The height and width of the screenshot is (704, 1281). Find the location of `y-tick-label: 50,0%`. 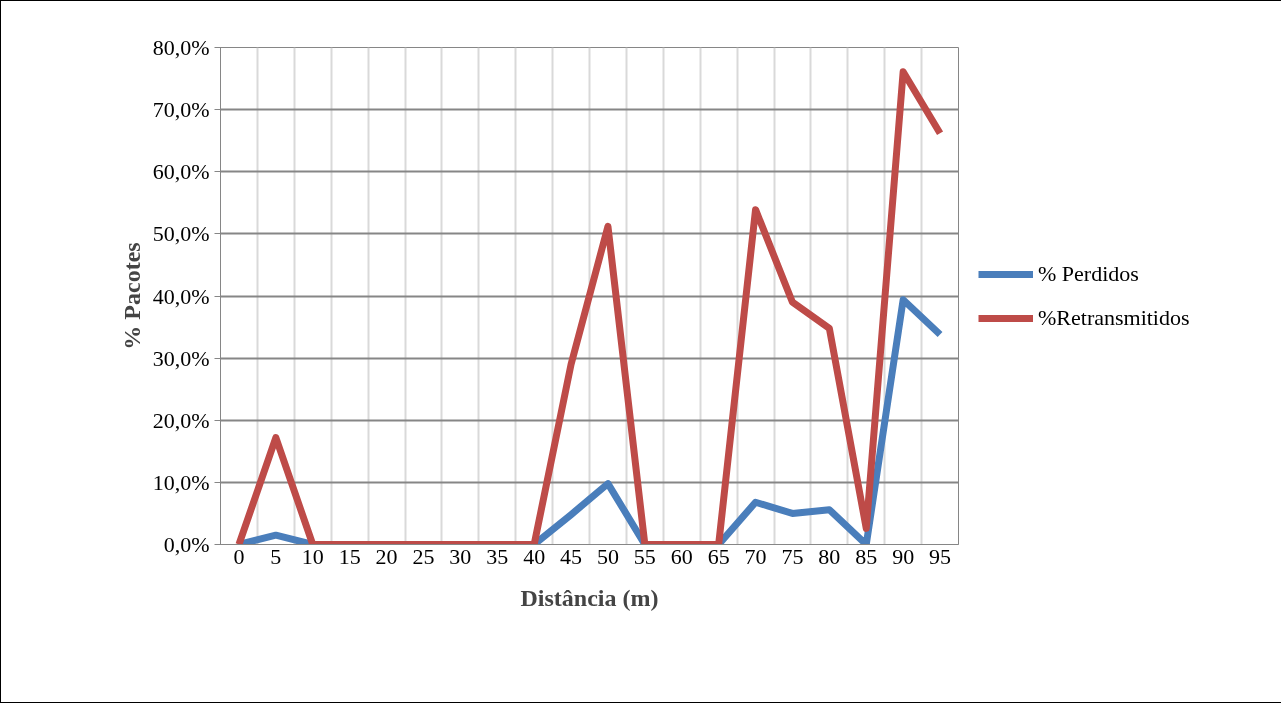

y-tick-label: 50,0% is located at coordinates (181, 234).